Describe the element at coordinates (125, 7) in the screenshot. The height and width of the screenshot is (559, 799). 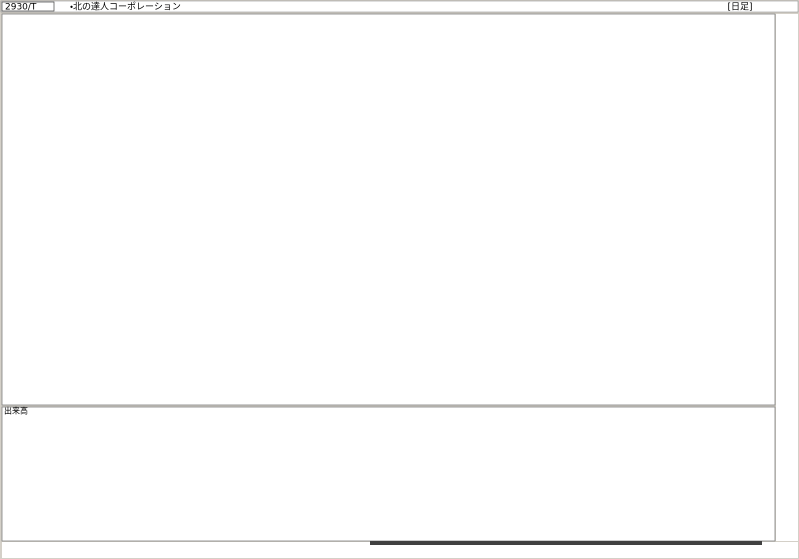
I see `company-name: ・北の達人コーポレーション` at that location.